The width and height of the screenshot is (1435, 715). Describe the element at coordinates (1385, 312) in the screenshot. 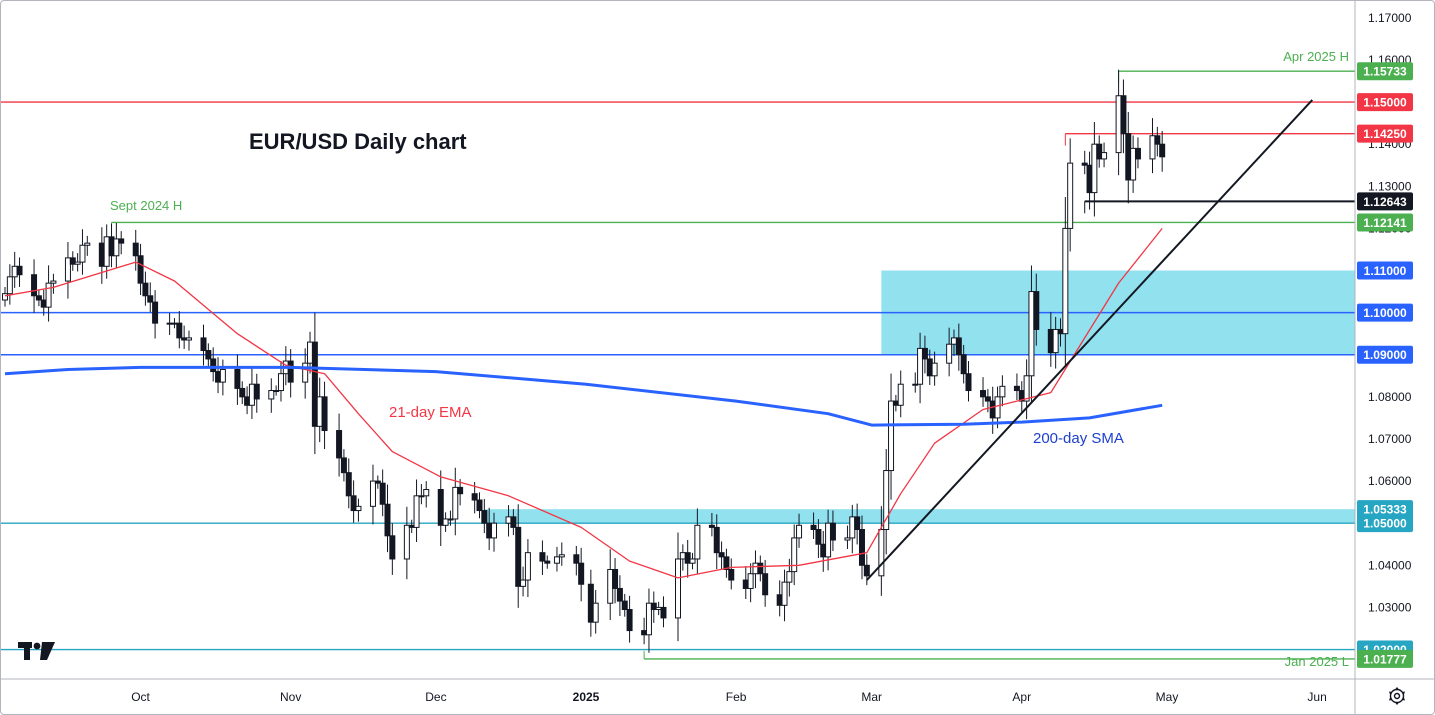

I see `price-badge-1.10000: 1.10000` at that location.